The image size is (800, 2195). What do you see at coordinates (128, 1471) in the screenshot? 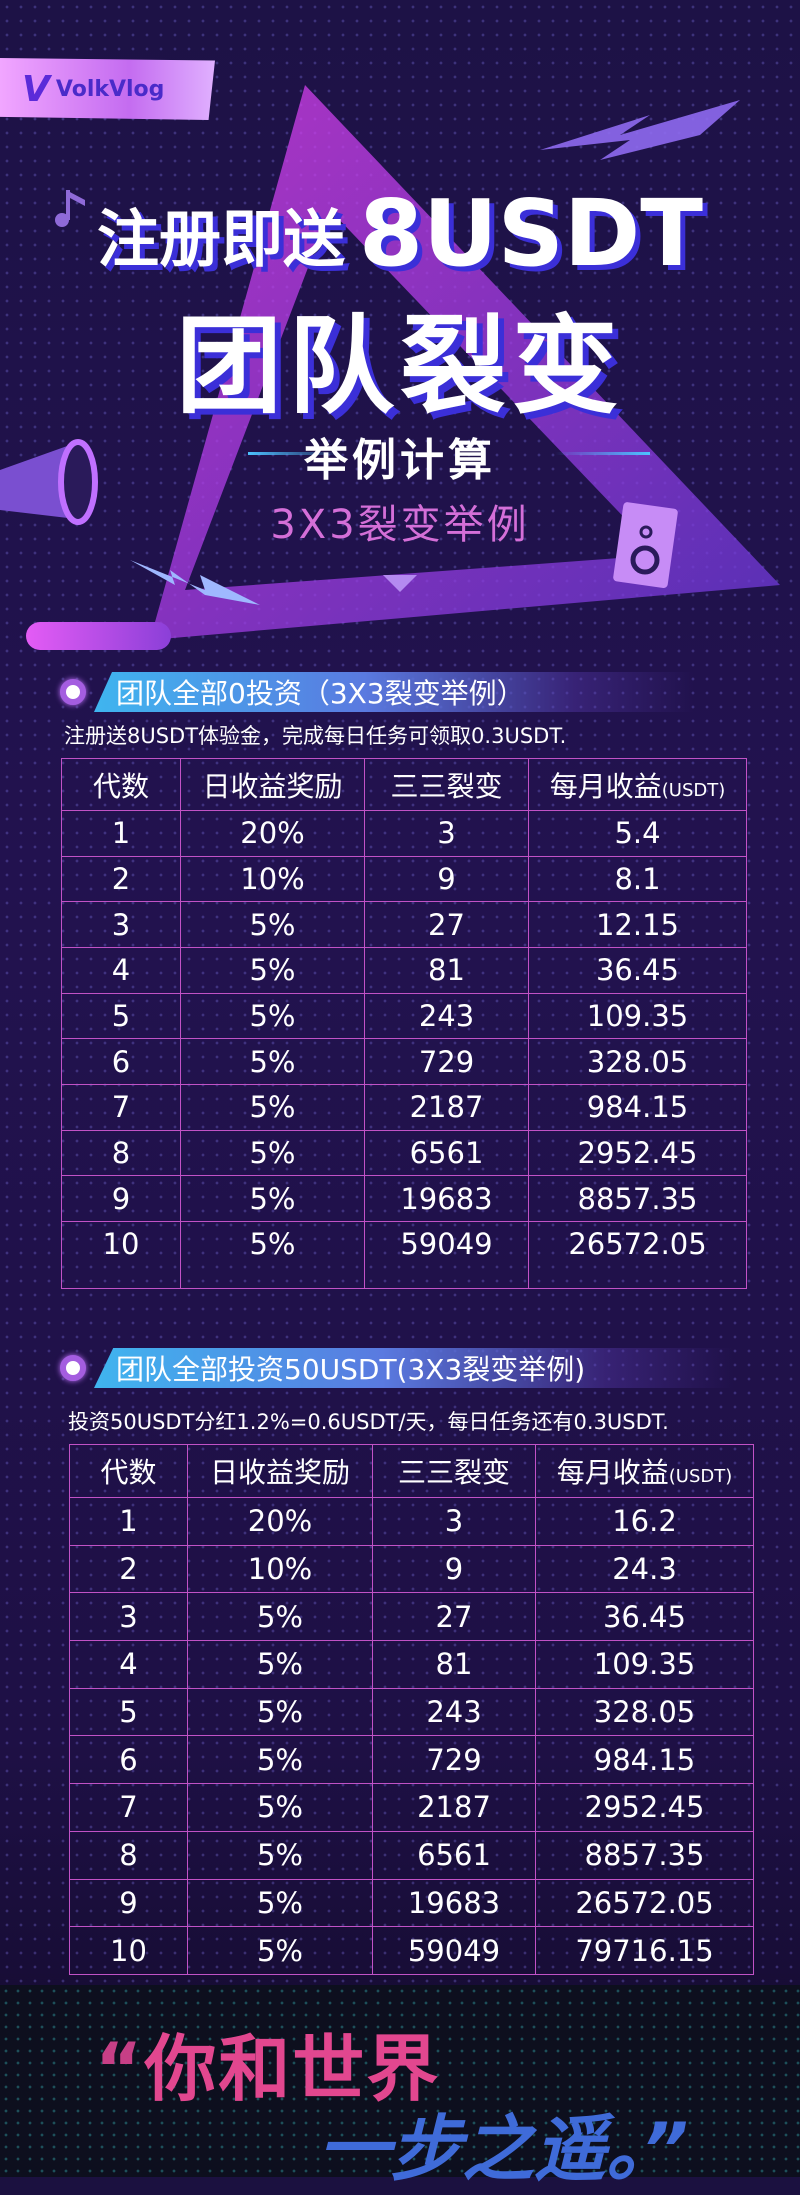
I see `column-header: 代数` at bounding box center [128, 1471].